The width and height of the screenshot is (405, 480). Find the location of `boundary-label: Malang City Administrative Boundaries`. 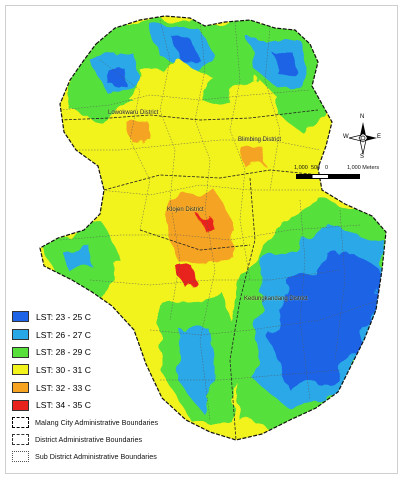

boundary-label: Malang City Administrative Boundaries is located at coordinates (97, 423).